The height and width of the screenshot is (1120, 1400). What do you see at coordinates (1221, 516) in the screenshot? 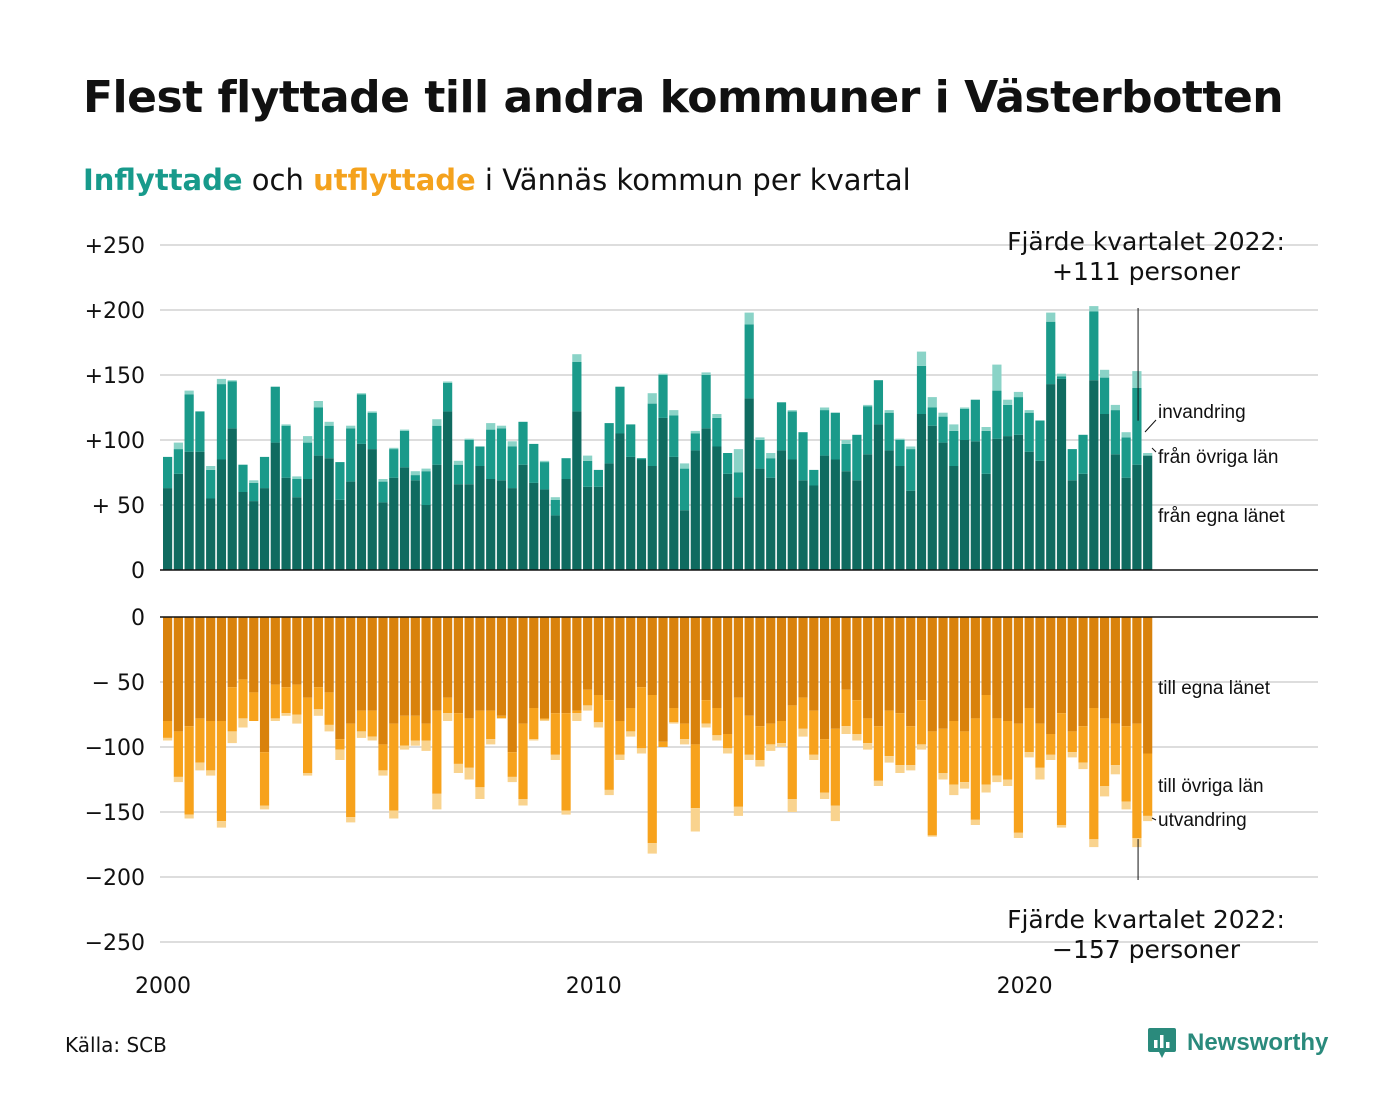
I see `label-fran-egna-lanet: från egna länet` at bounding box center [1221, 516].